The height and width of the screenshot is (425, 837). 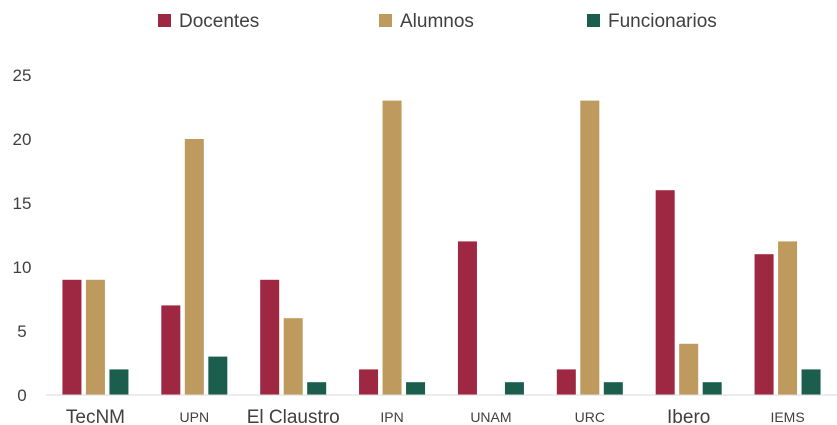 I want to click on x-category-label: UNAM, so click(x=490, y=417).